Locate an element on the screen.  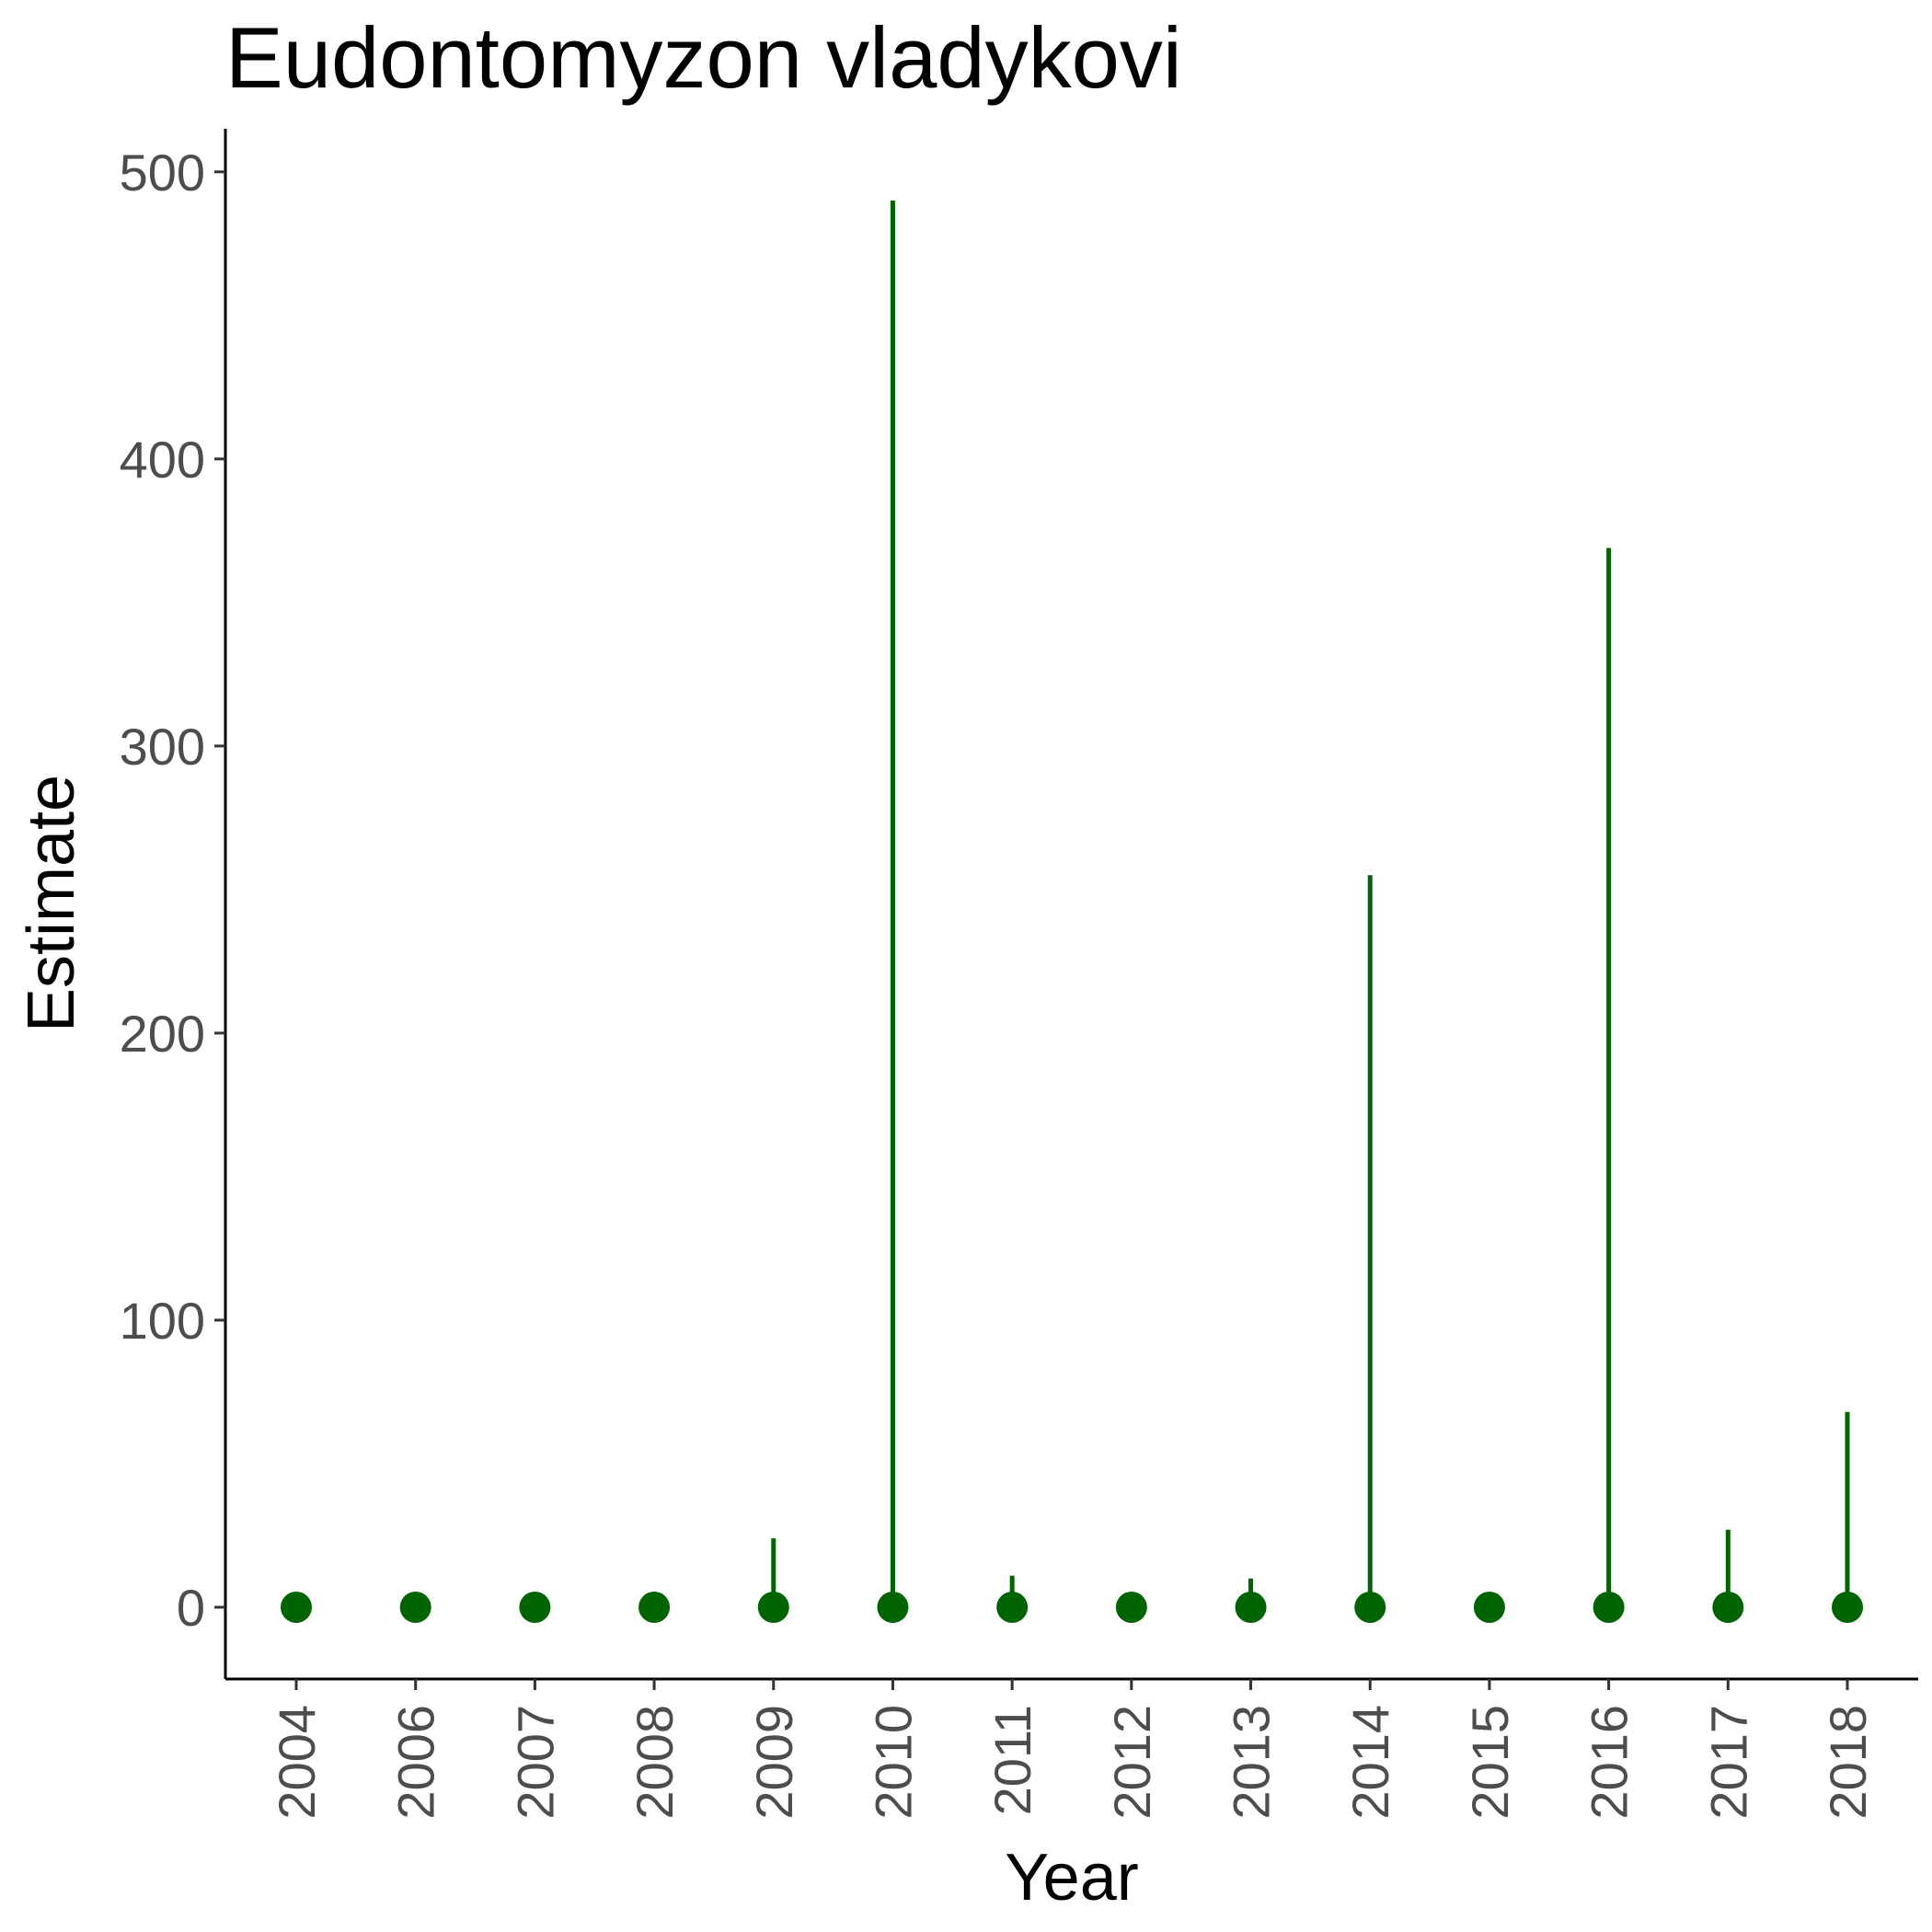
x-tick-label: 2007 is located at coordinates (535, 1762).